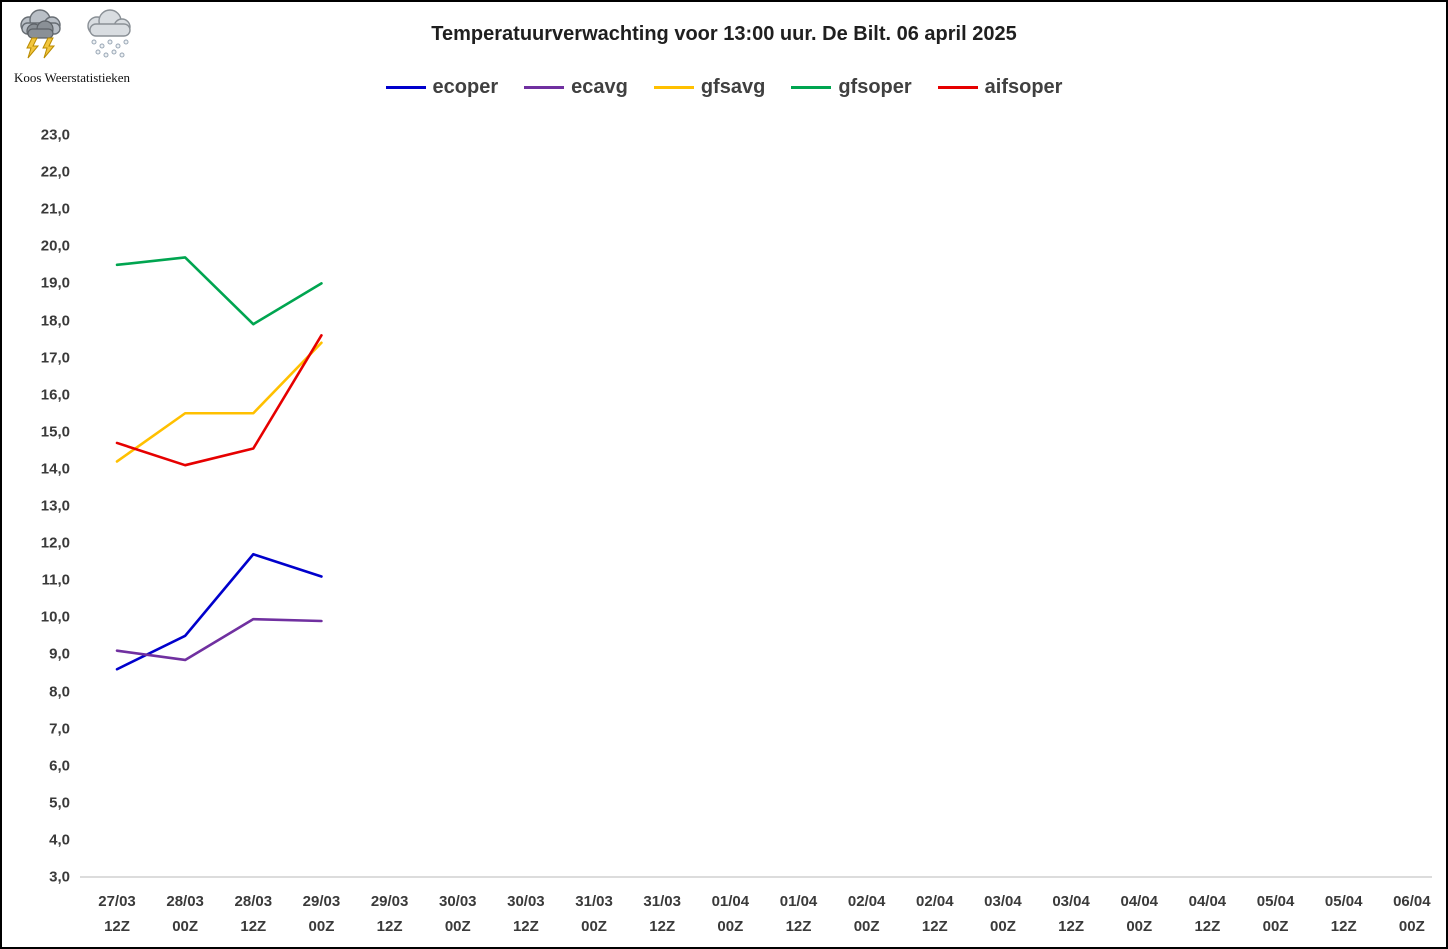 The height and width of the screenshot is (949, 1448). What do you see at coordinates (457, 914) in the screenshot?
I see `x-tick-label: 30/03 00Z` at bounding box center [457, 914].